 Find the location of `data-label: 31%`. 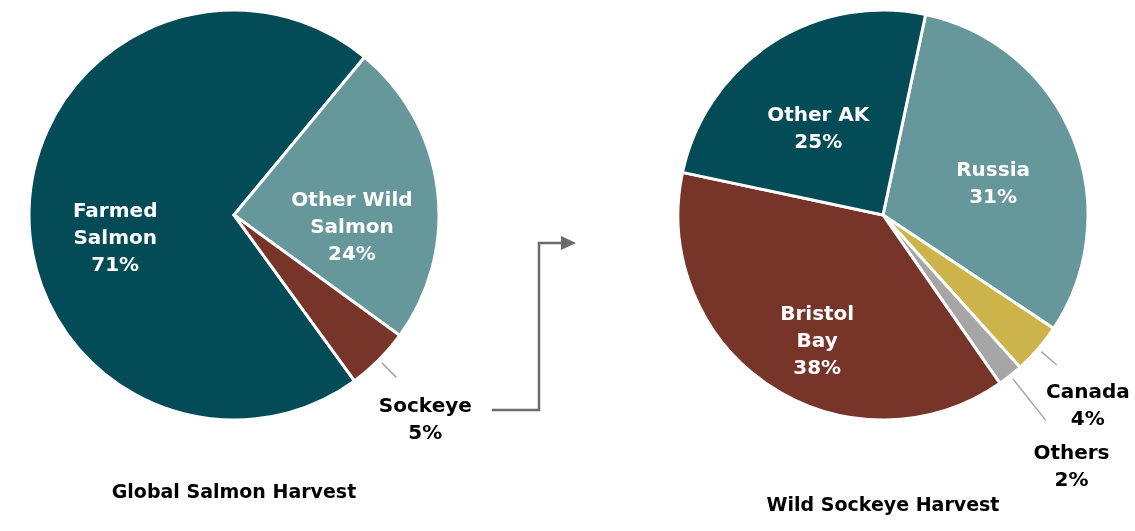

data-label: 31% is located at coordinates (993, 196).